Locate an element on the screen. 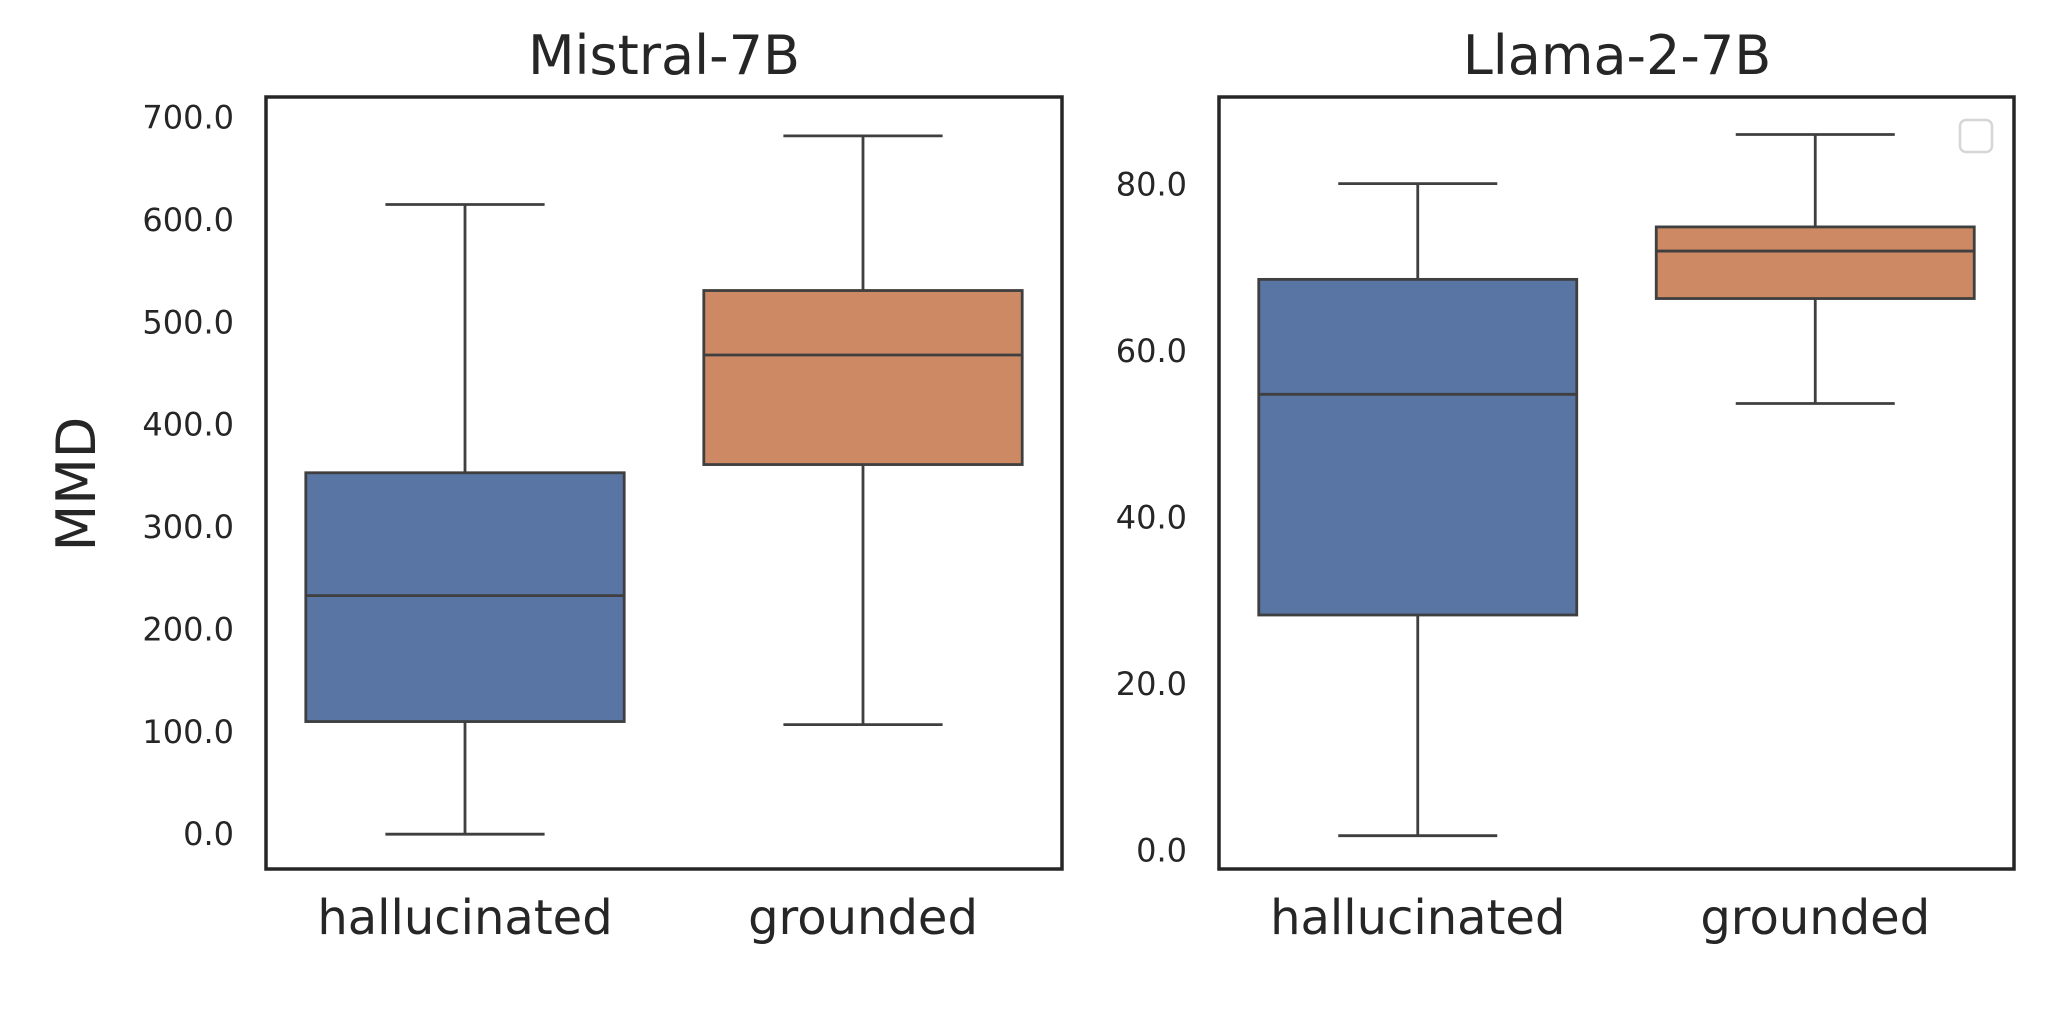 Image resolution: width=2056 pixels, height=1028 pixels. y-axis-label: MMD is located at coordinates (76, 484).